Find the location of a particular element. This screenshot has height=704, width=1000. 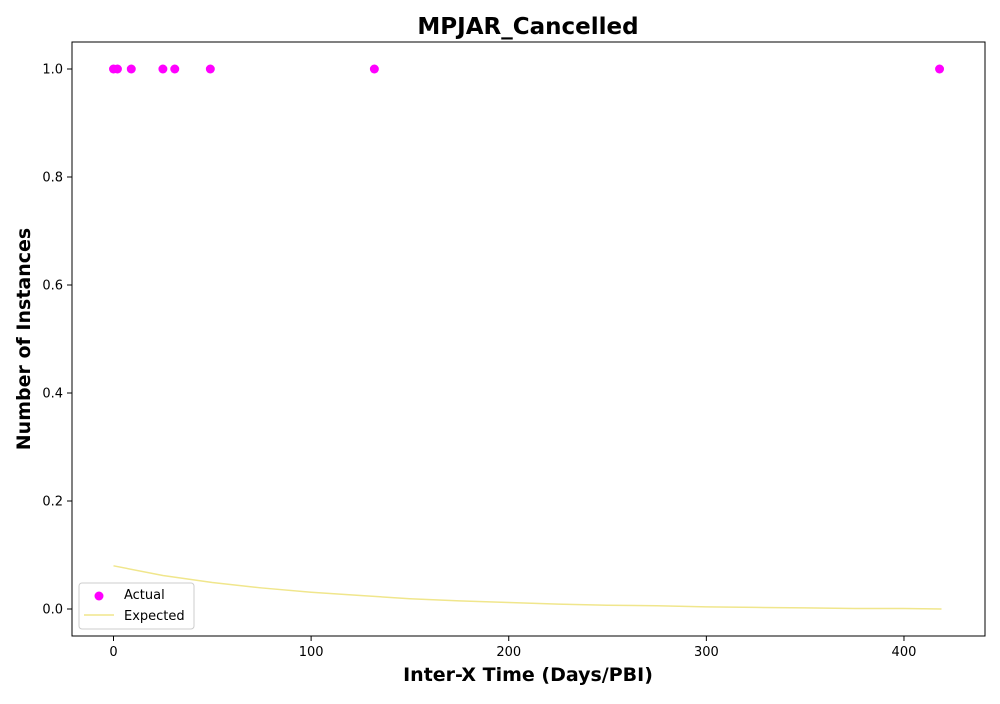

y-tick-label: 0.4 is located at coordinates (52, 394).